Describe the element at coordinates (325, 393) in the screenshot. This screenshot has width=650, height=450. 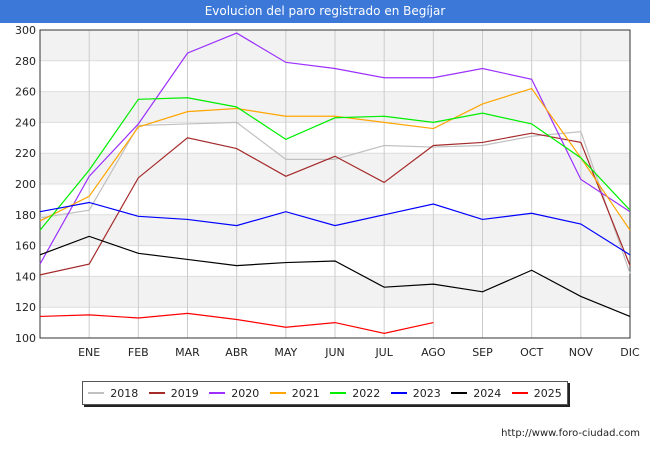
I see `chart-legend: 2018 2019 2020 2021 2022 2023 2024 2025` at that location.